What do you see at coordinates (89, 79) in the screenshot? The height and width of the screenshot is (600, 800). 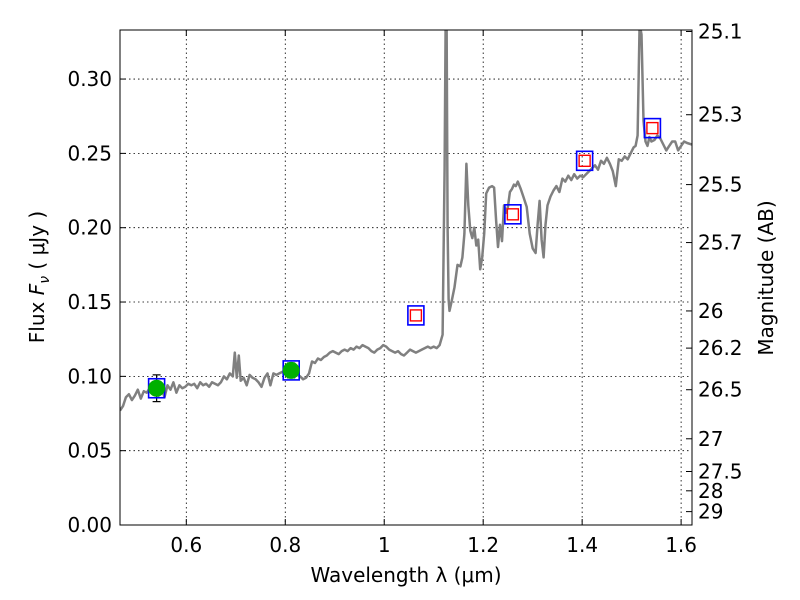 I see `y-tick-label: 0.30` at bounding box center [89, 79].